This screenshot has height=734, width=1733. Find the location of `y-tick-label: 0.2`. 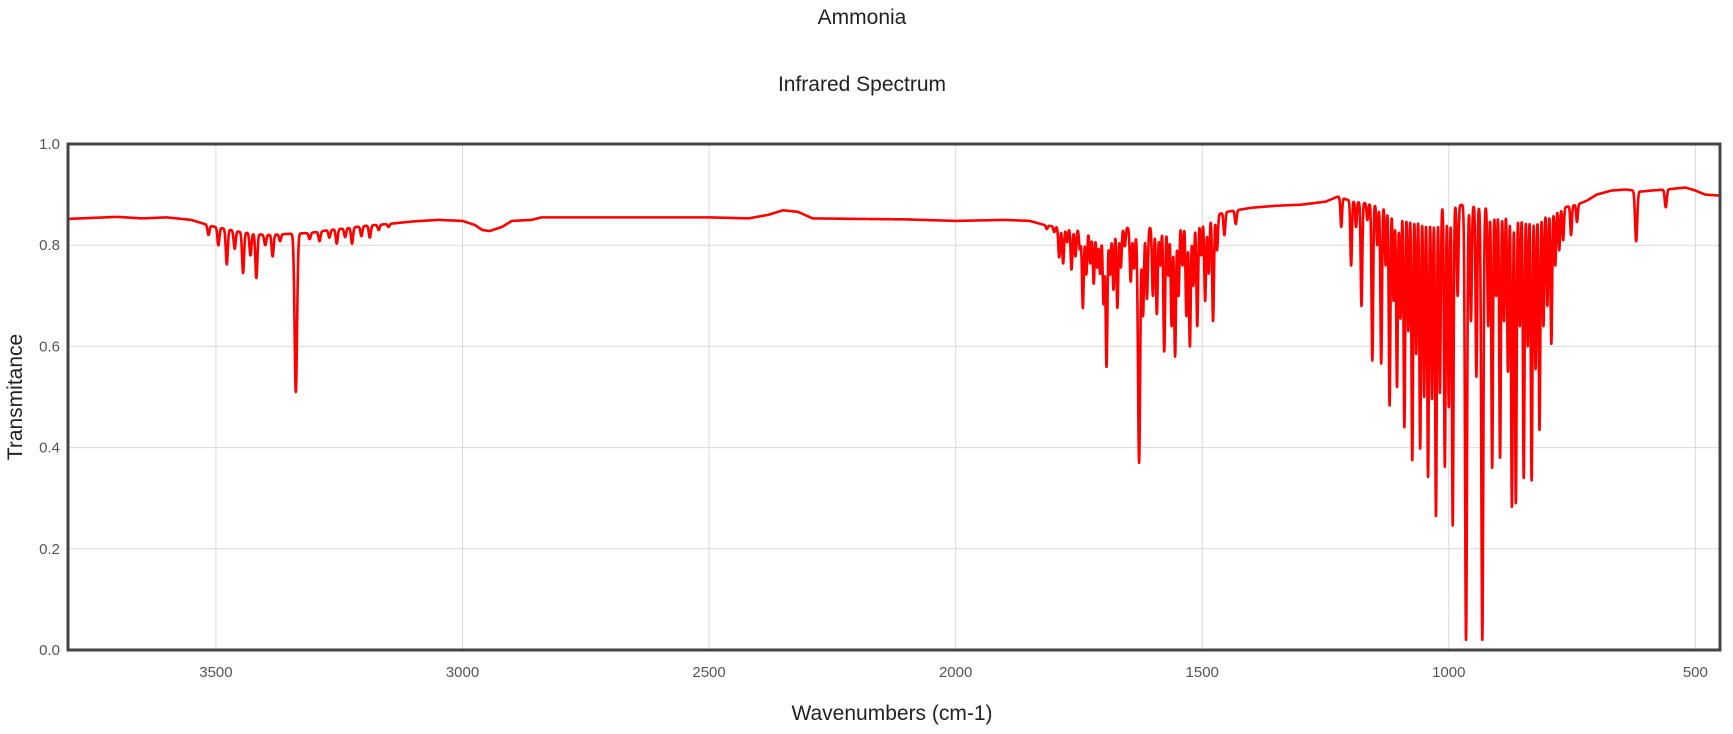

y-tick-label: 0.2 is located at coordinates (49, 549).